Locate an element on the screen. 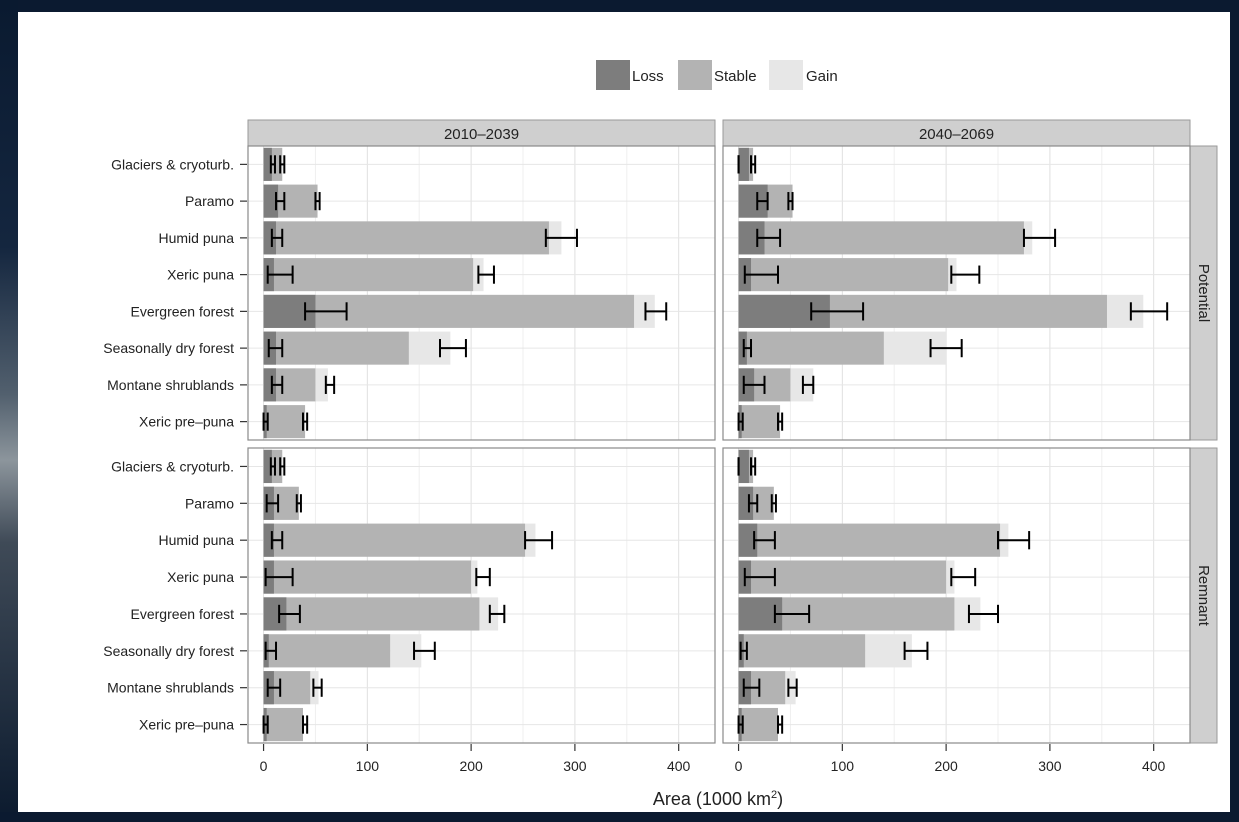 This screenshot has height=822, width=1239. slide-frame-bottom is located at coordinates (619, 817).